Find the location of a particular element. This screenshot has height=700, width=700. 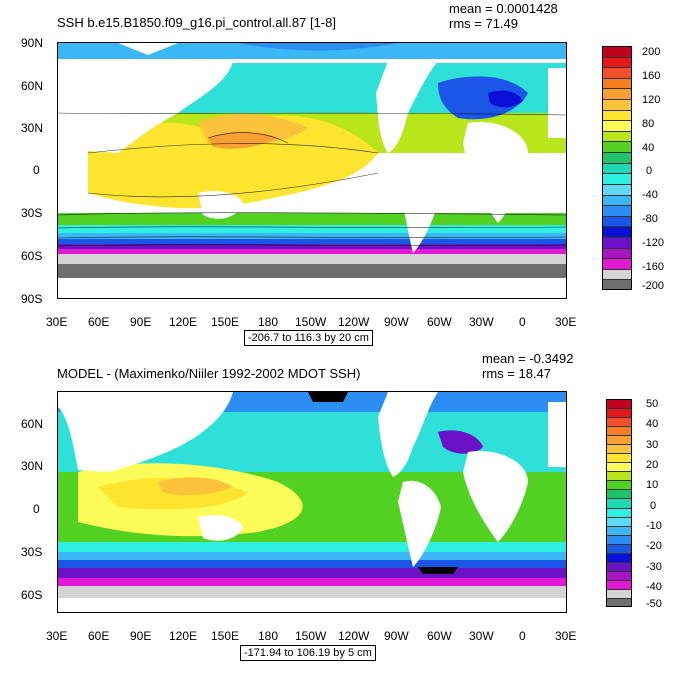

panel-1-lon-label: 60W is located at coordinates (439, 322).